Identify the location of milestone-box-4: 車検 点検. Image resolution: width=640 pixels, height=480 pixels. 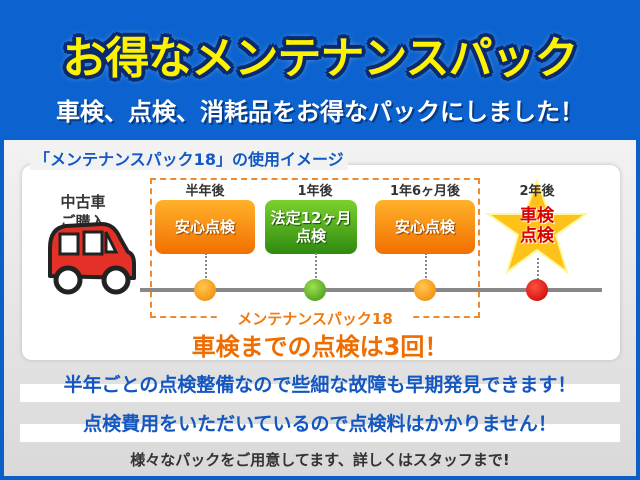
(537, 226).